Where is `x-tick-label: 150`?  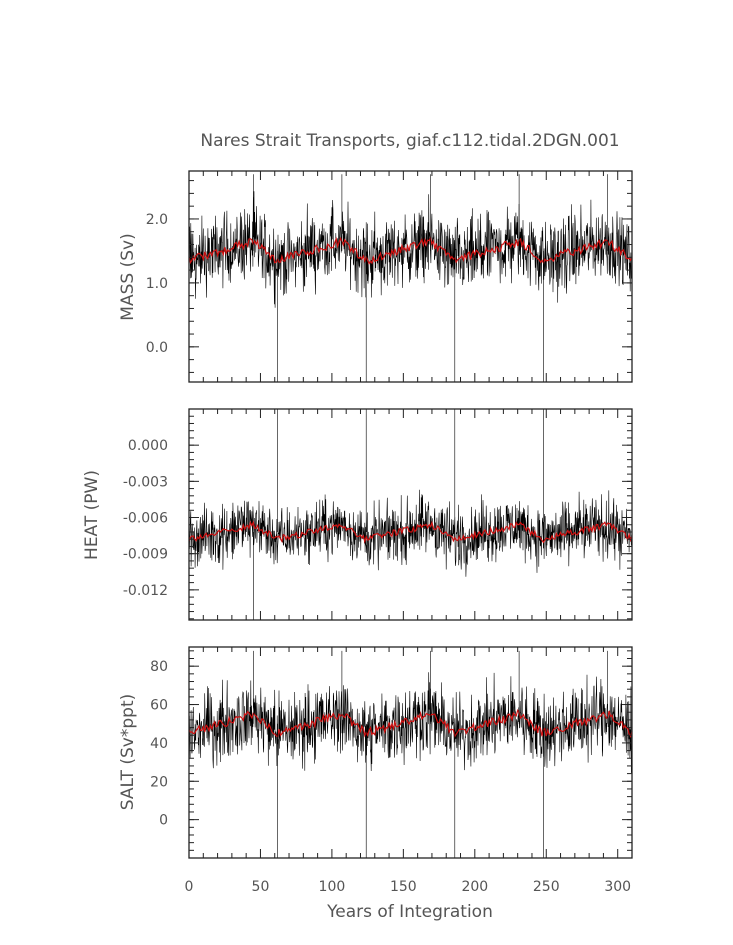 x-tick-label: 150 is located at coordinates (403, 887).